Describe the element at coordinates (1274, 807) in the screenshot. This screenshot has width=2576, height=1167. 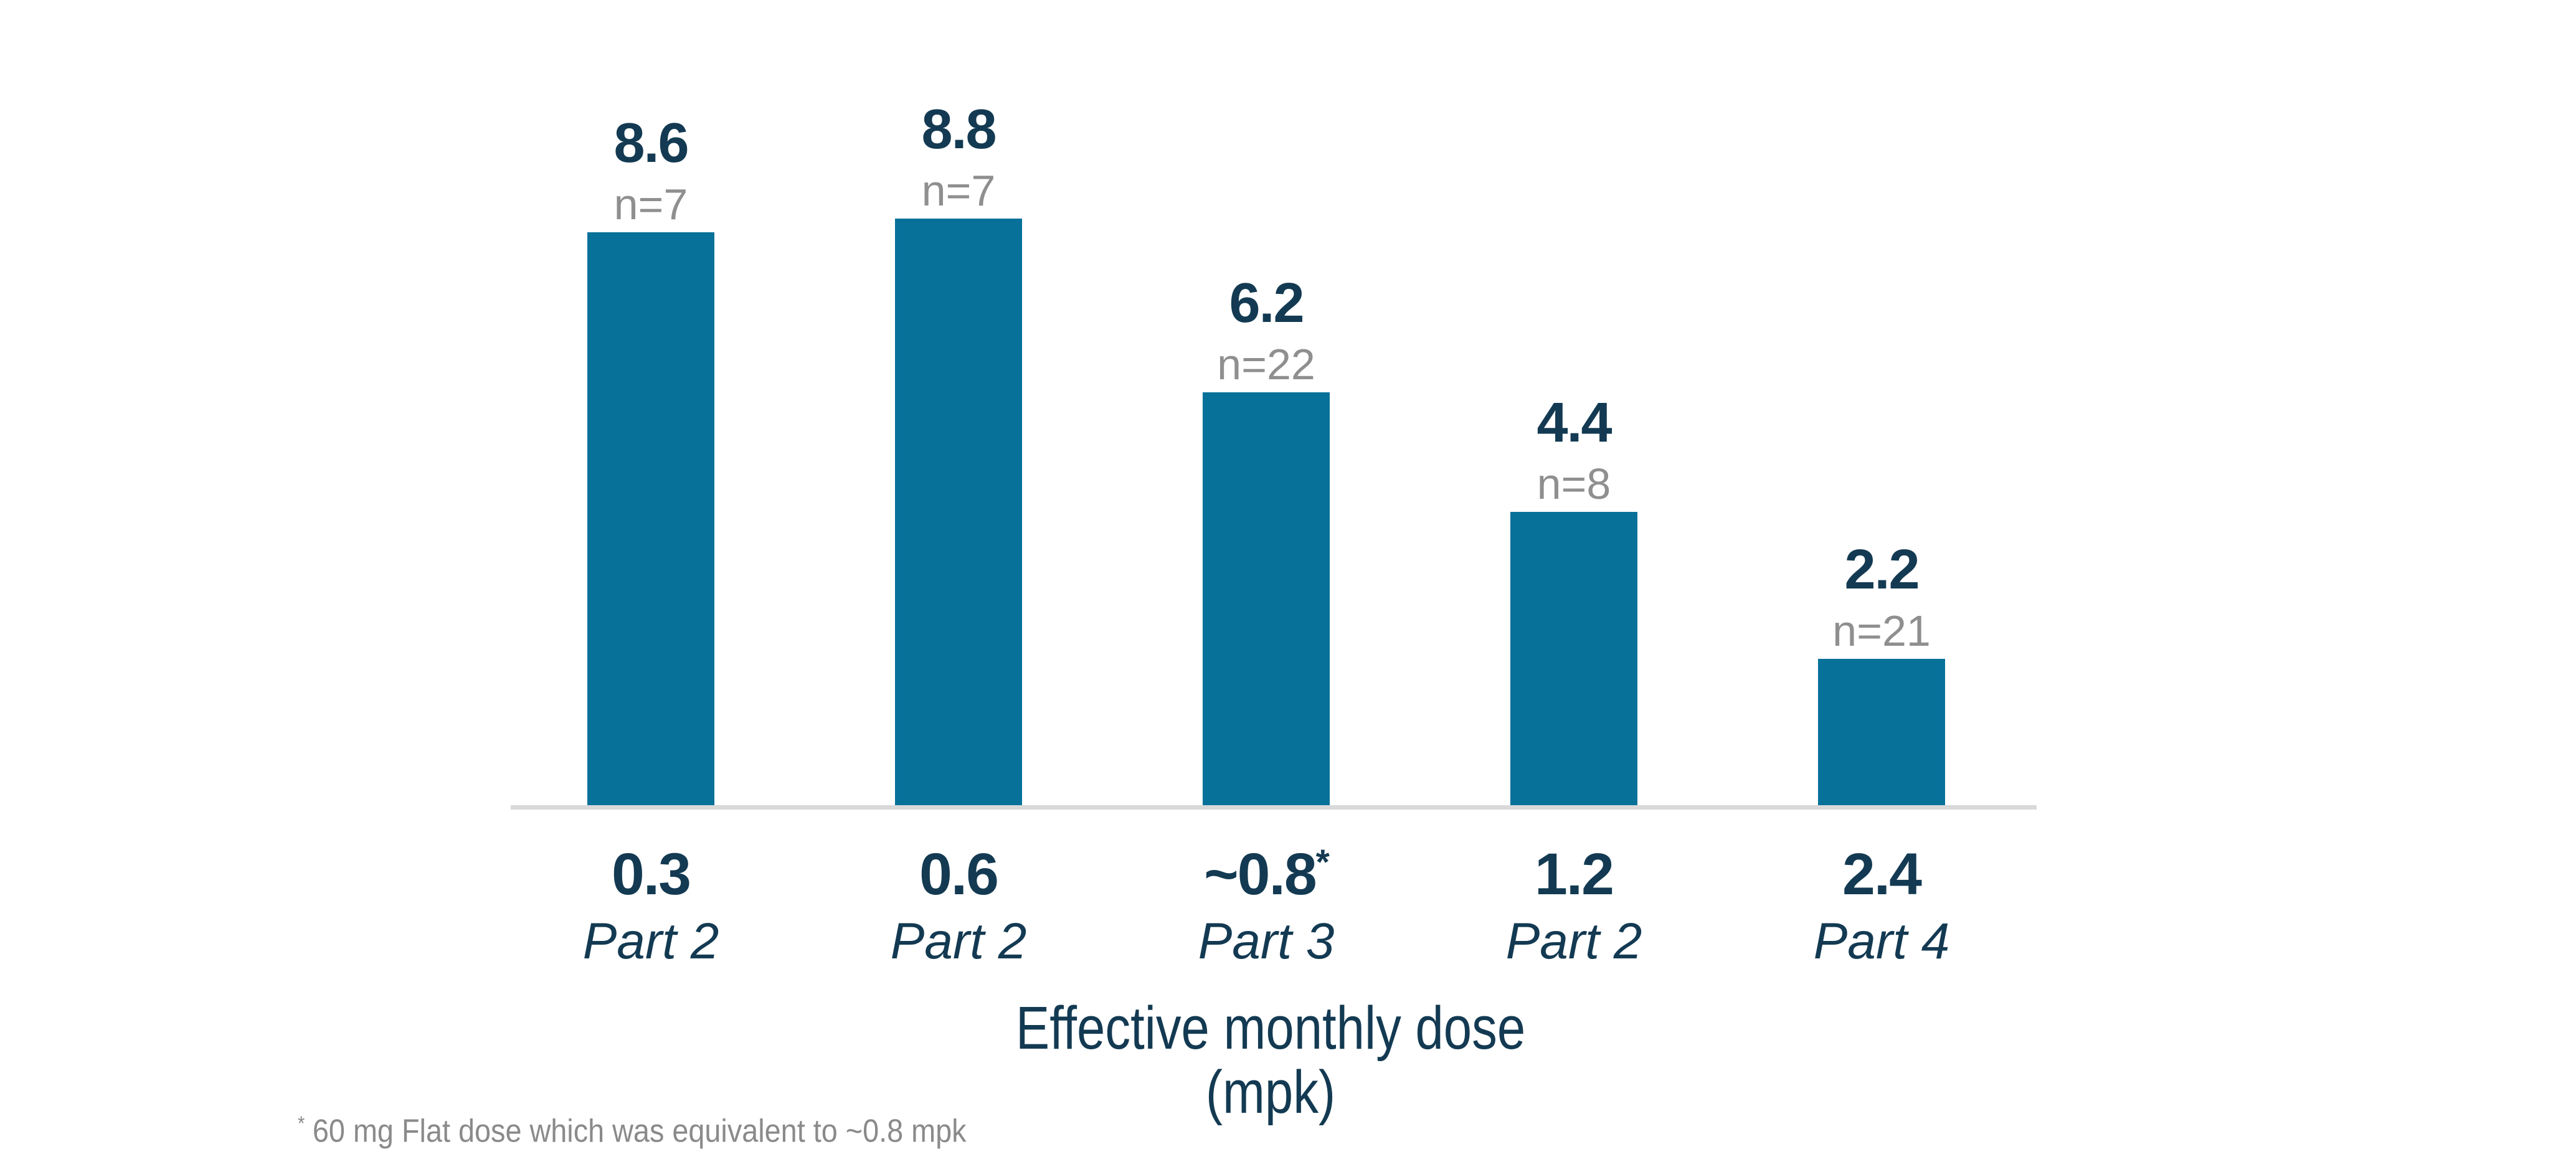
I see `x-axis-line` at that location.